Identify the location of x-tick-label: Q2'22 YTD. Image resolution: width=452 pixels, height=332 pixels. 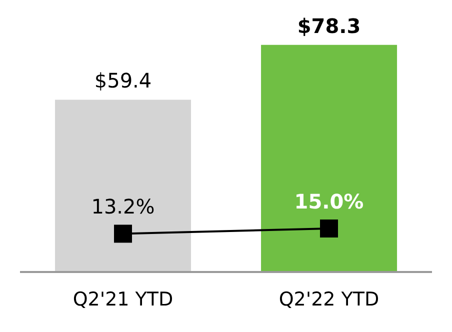
(329, 299).